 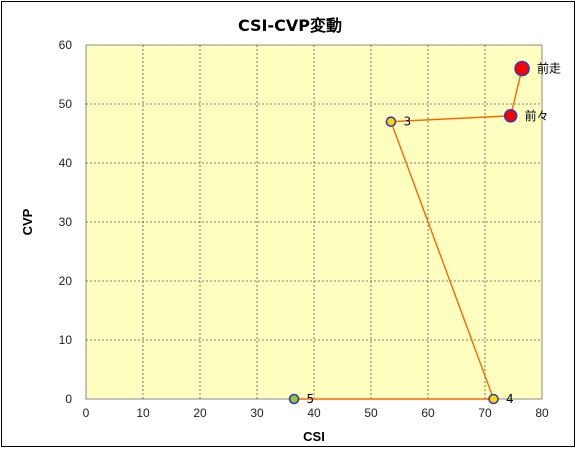 I want to click on y-tick-label: 20, so click(x=66, y=281).